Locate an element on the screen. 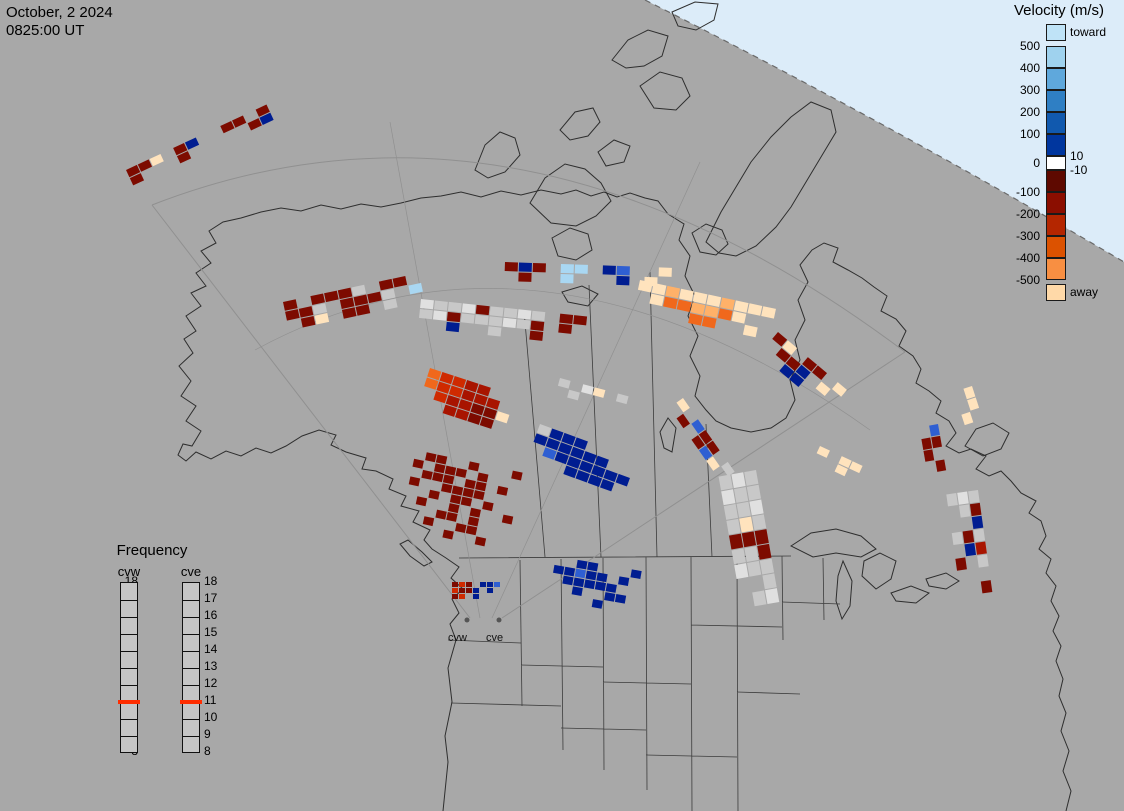 This screenshot has width=1124, height=811. colorbar-tick-label: 0 is located at coordinates (1036, 163).